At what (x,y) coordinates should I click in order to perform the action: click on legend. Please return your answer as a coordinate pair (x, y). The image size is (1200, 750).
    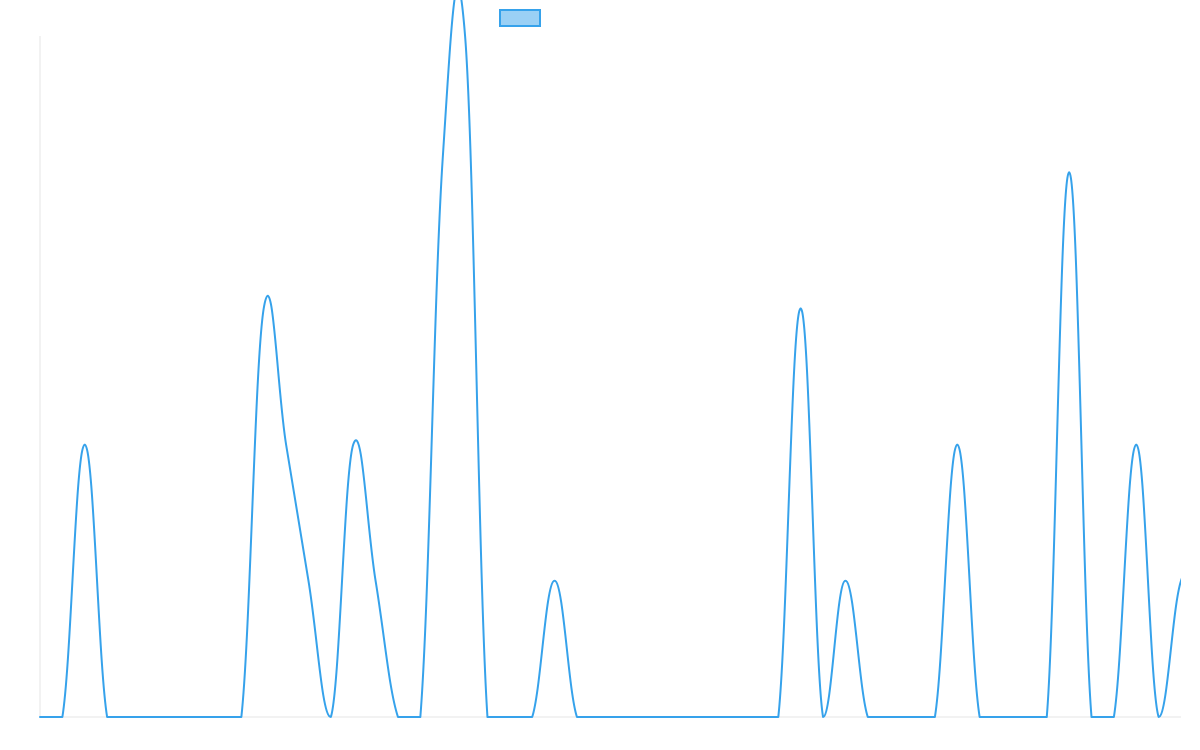
    Looking at the image, I should click on (520, 18).